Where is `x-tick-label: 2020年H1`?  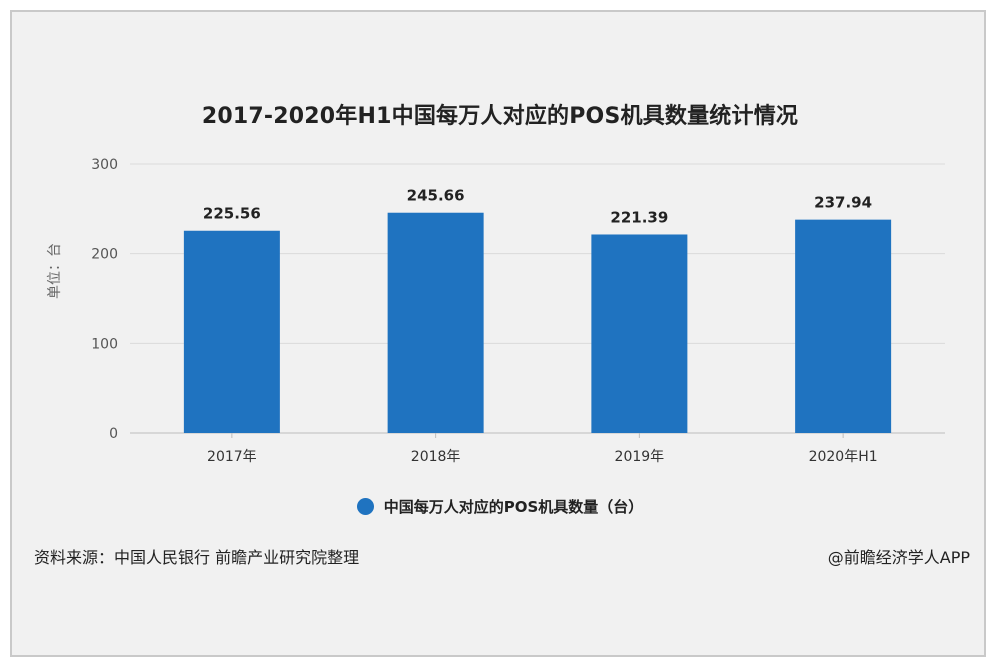
x-tick-label: 2020年H1 is located at coordinates (843, 457).